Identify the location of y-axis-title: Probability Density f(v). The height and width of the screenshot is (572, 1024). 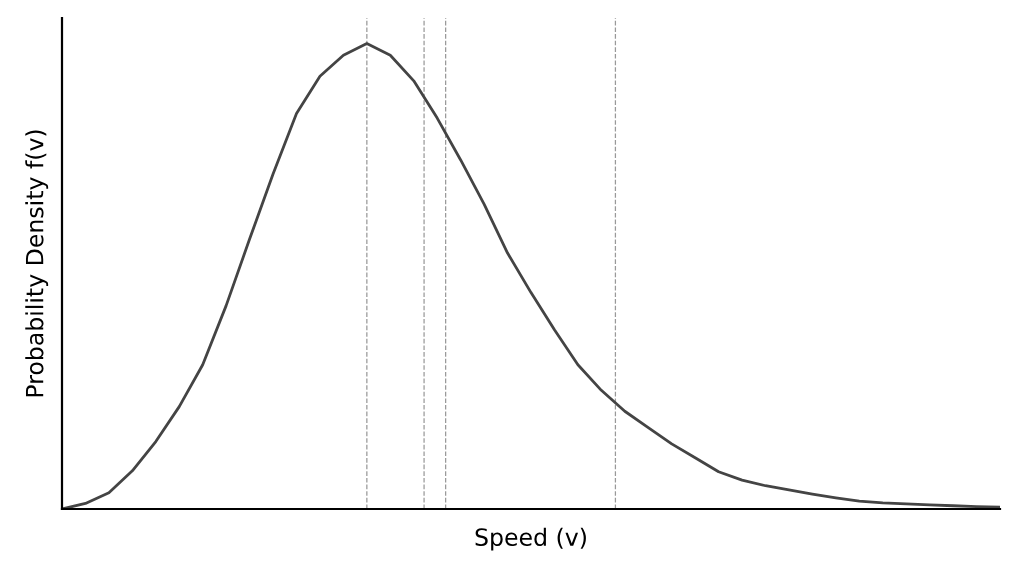
(37, 263).